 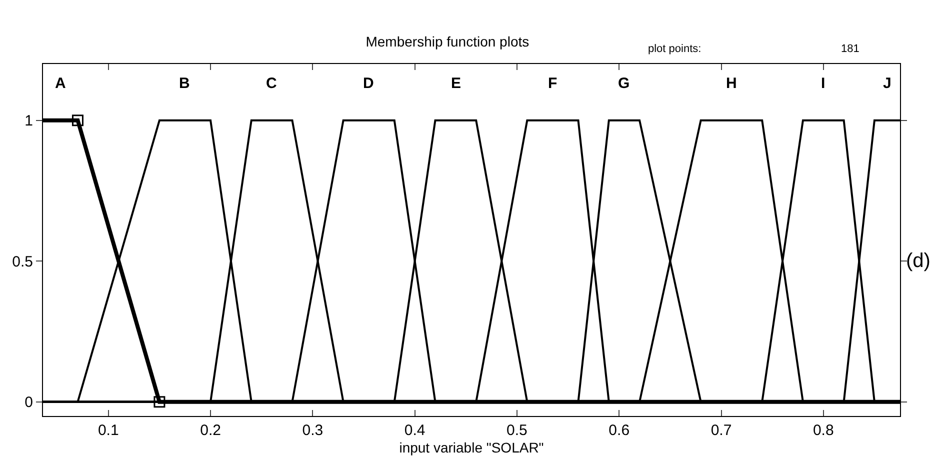 I want to click on x-tick-label: 0.7, so click(x=721, y=430).